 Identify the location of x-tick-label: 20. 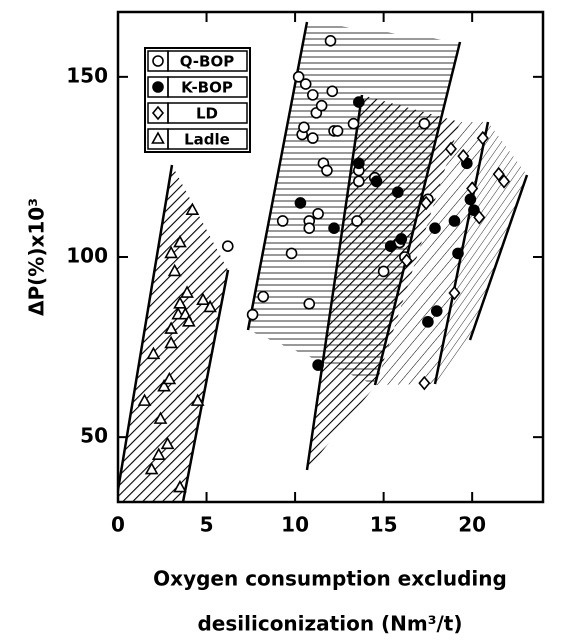
(472, 525).